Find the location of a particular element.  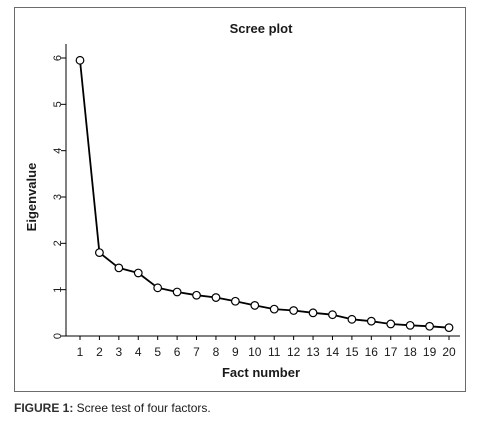

x-tick-label: 8 is located at coordinates (216, 352).